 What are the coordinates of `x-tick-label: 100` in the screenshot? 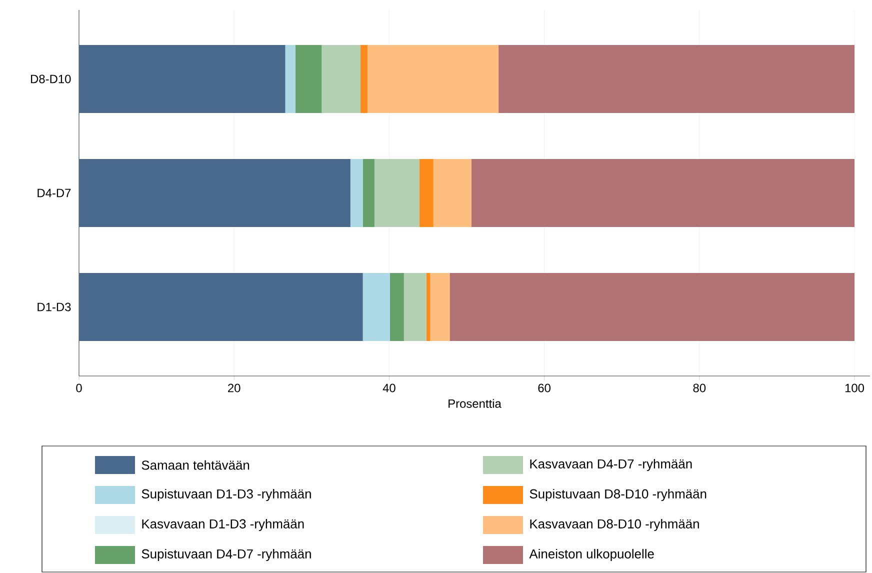 It's located at (854, 388).